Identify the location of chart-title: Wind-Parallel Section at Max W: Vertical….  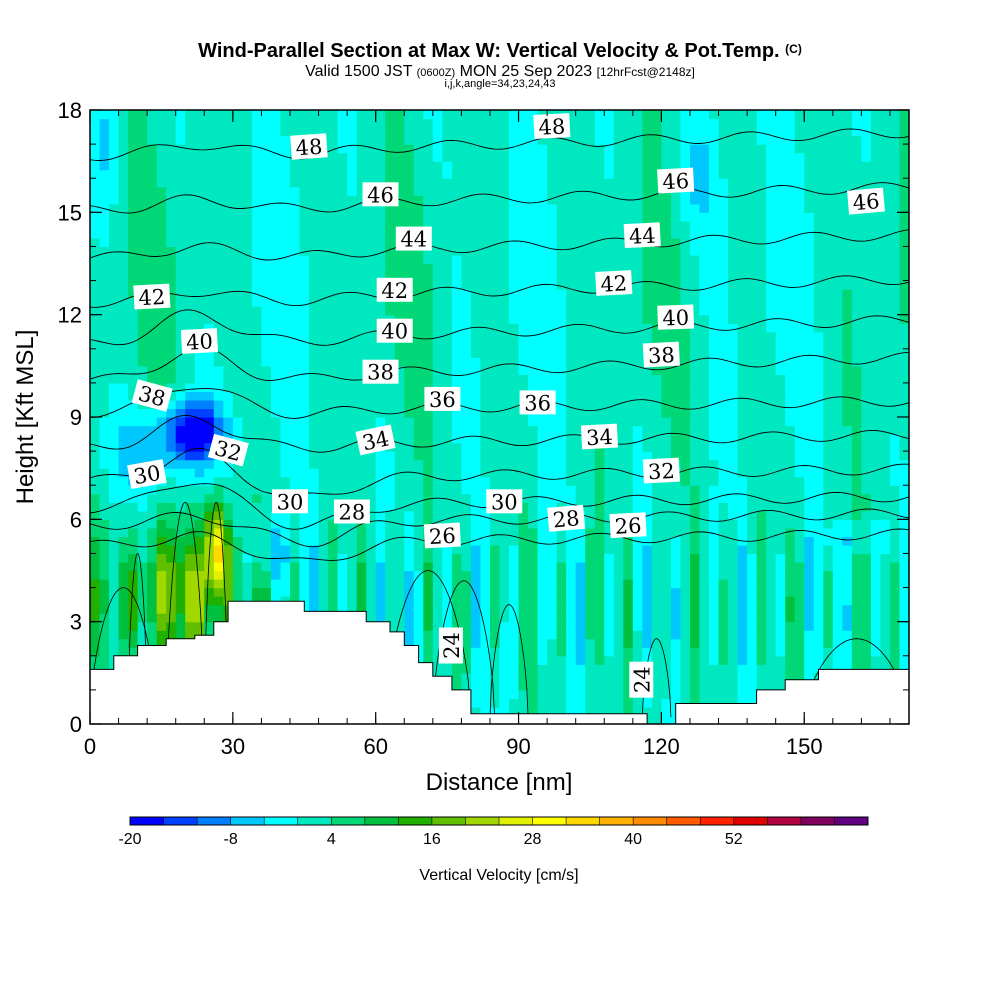
(500, 51).